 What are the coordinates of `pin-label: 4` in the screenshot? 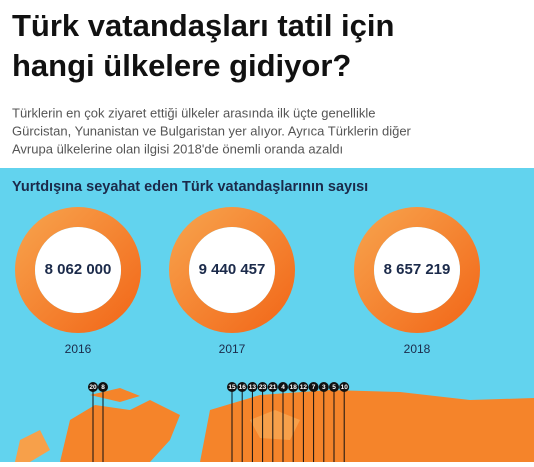 It's located at (283, 387).